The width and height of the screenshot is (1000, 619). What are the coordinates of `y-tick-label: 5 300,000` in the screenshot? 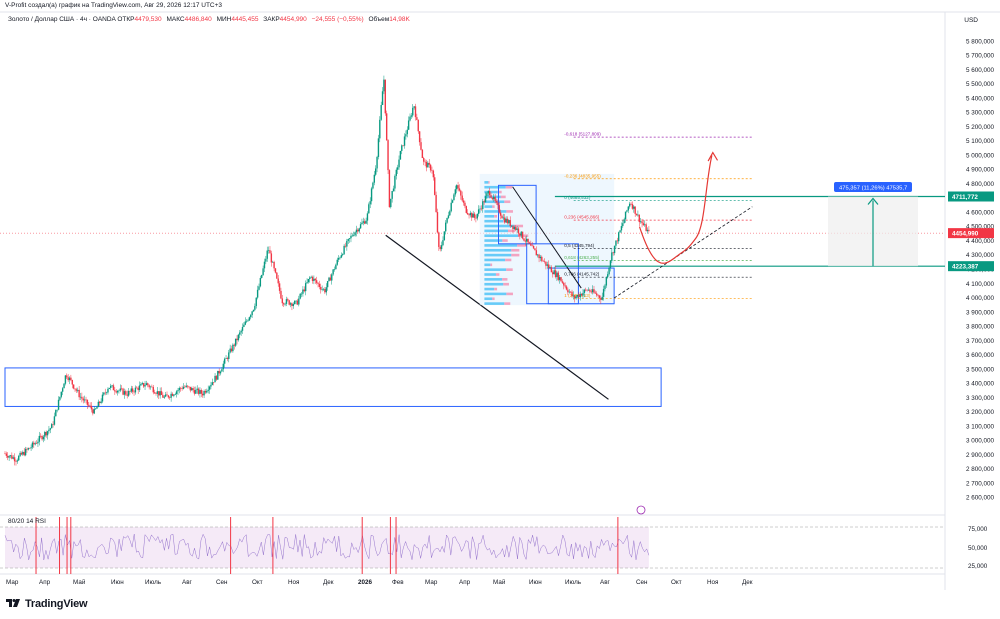 It's located at (980, 113).